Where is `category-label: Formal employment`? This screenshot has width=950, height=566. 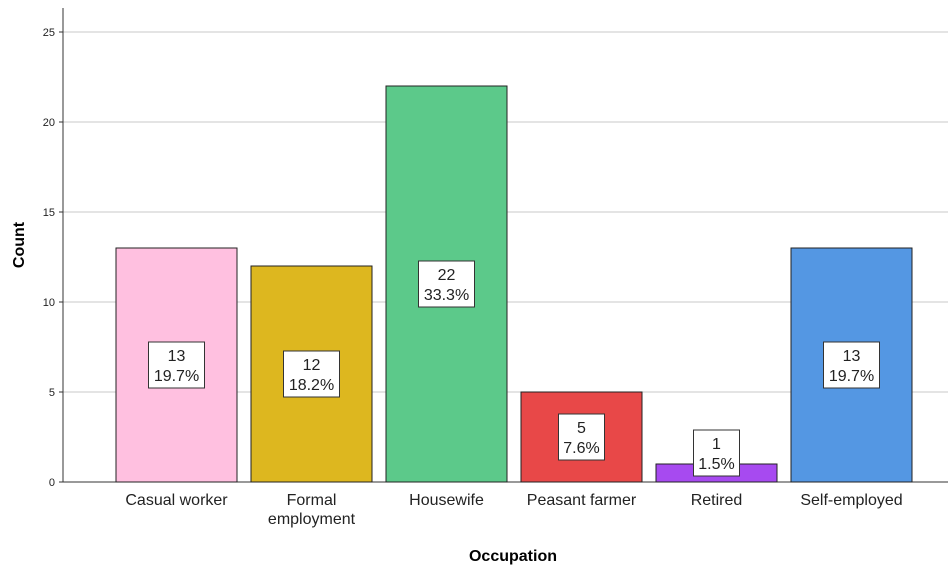 category-label: Formal employment is located at coordinates (312, 510).